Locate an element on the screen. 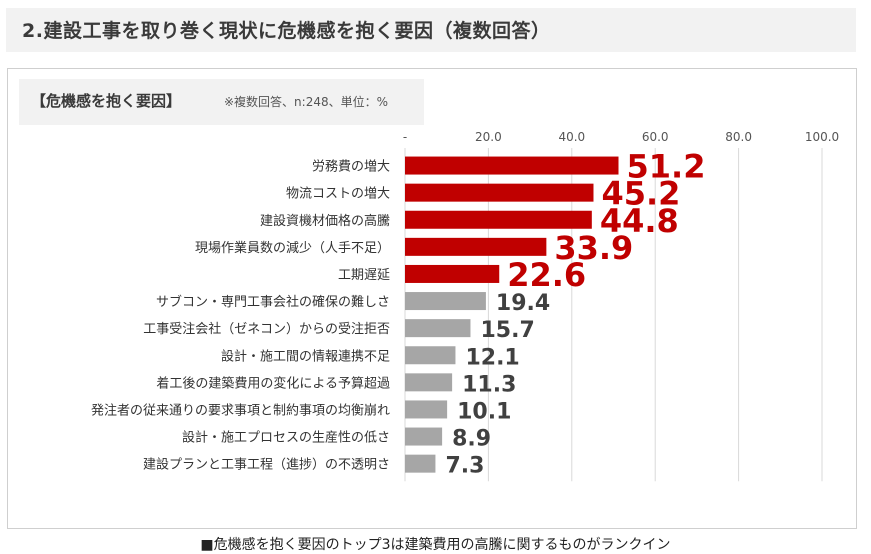  x-tick-label: - is located at coordinates (405, 137).